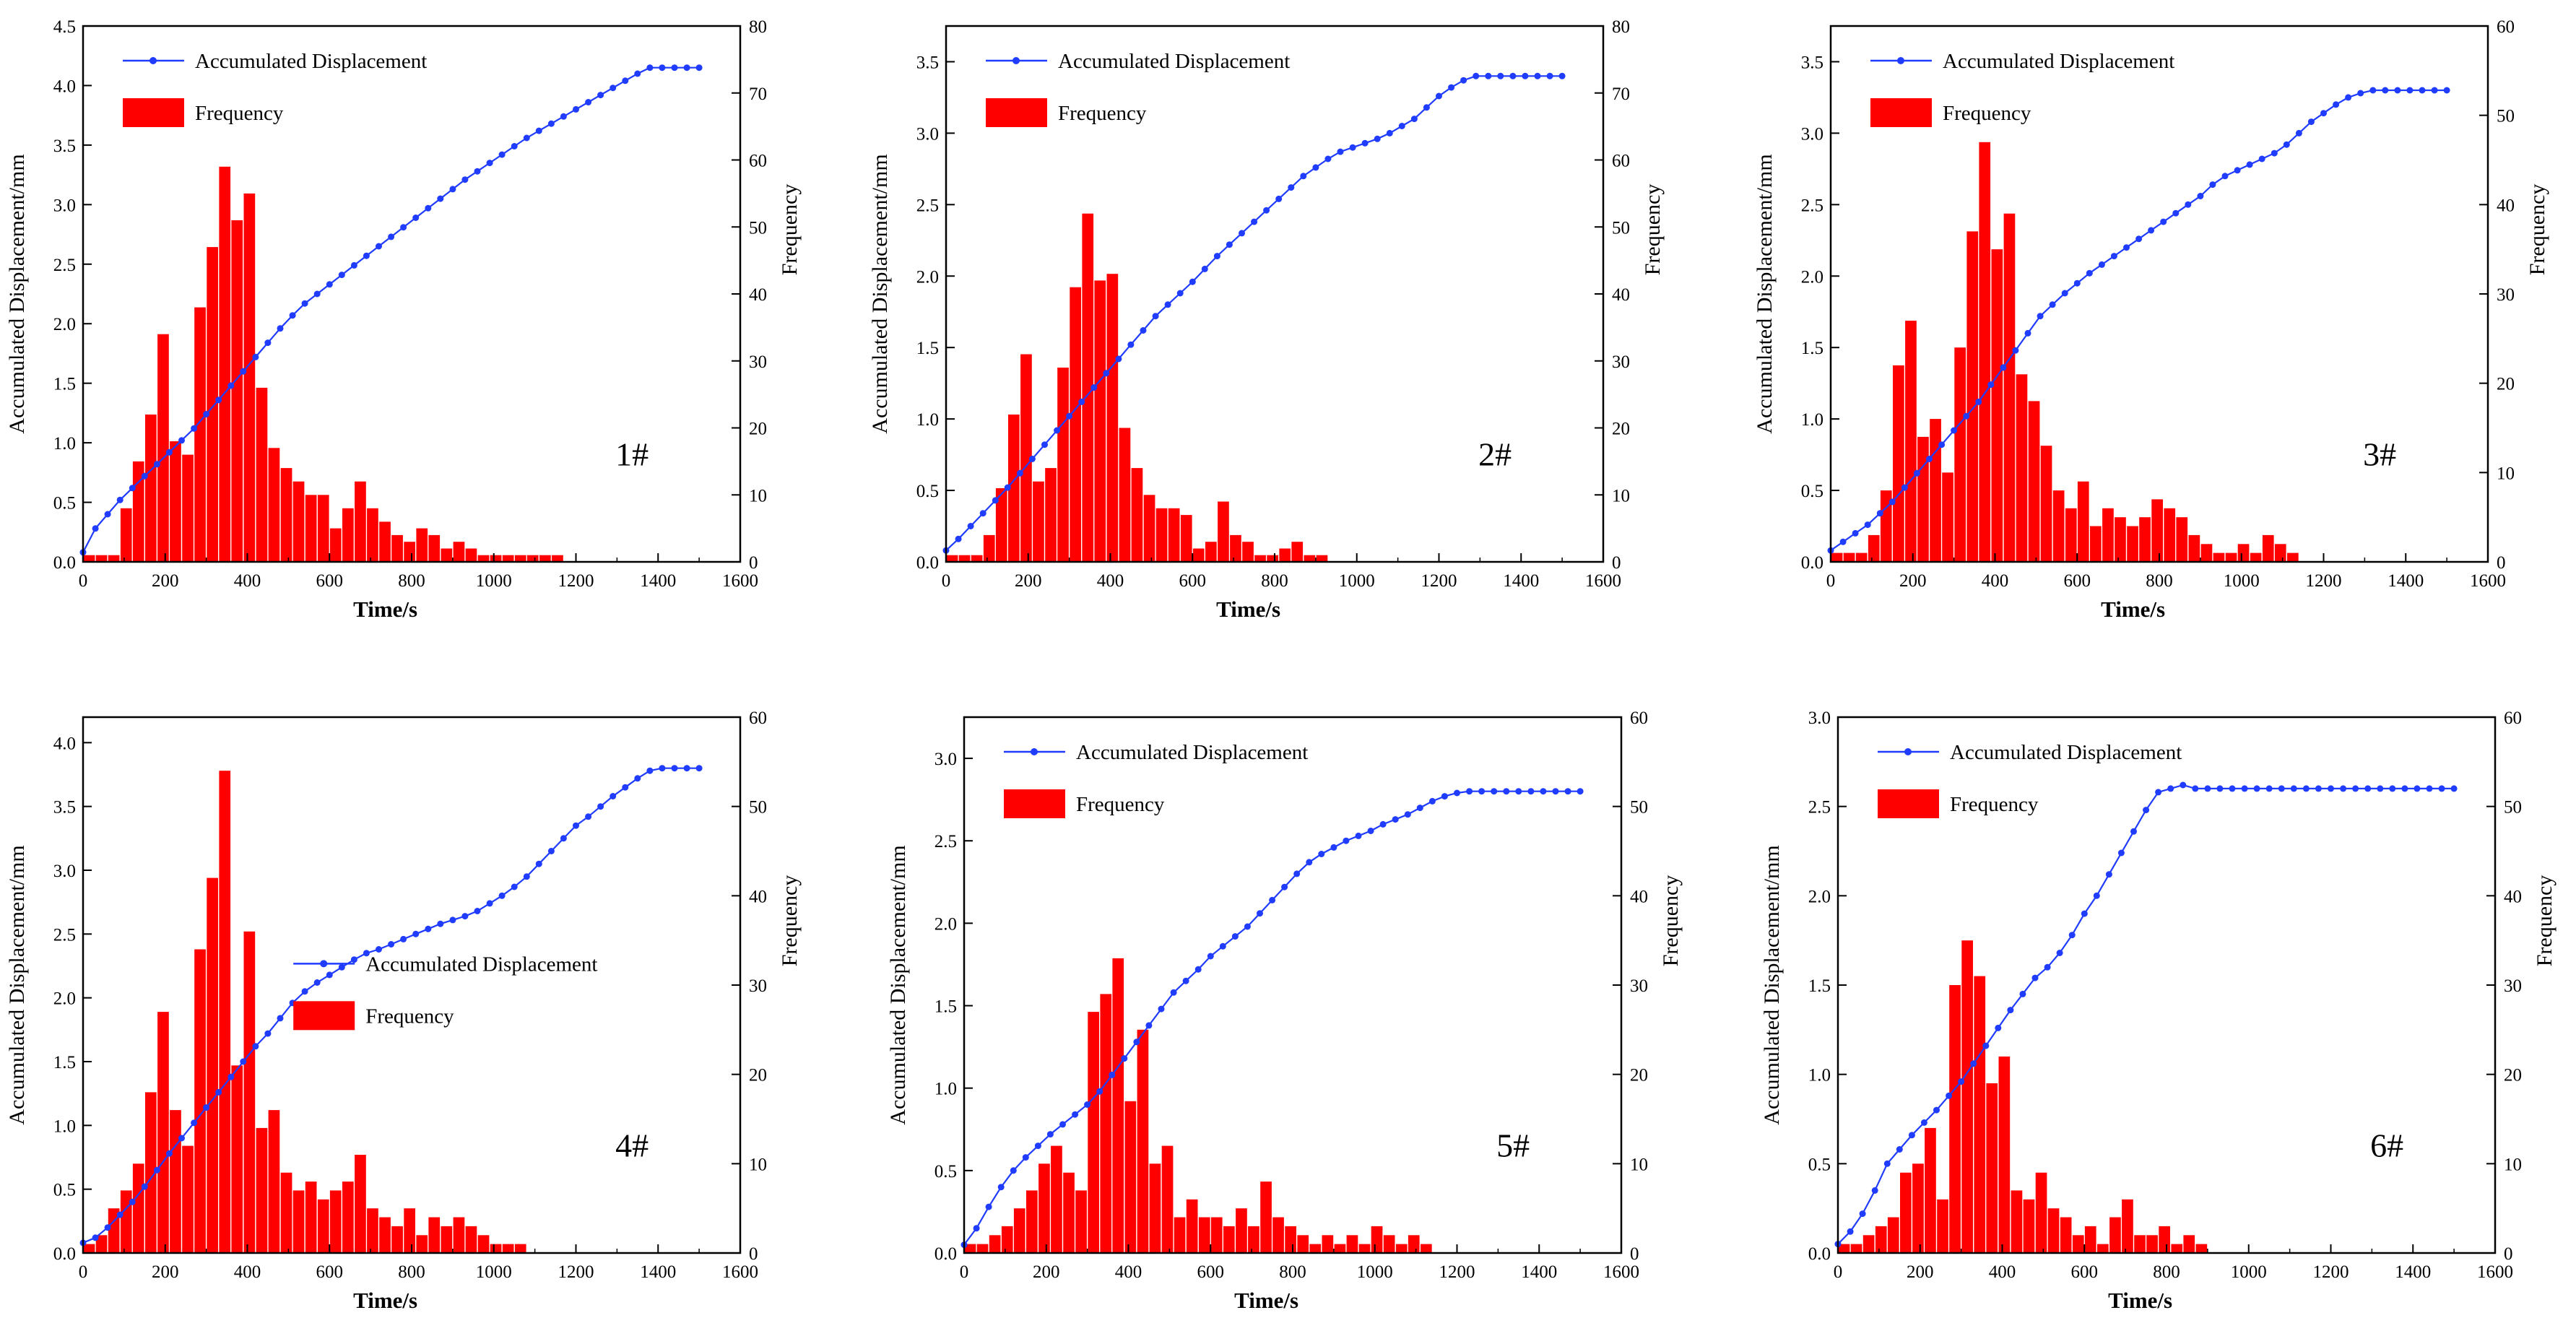 The height and width of the screenshot is (1331, 2576). I want to click on y-right-tick-label: 0, so click(2501, 563).